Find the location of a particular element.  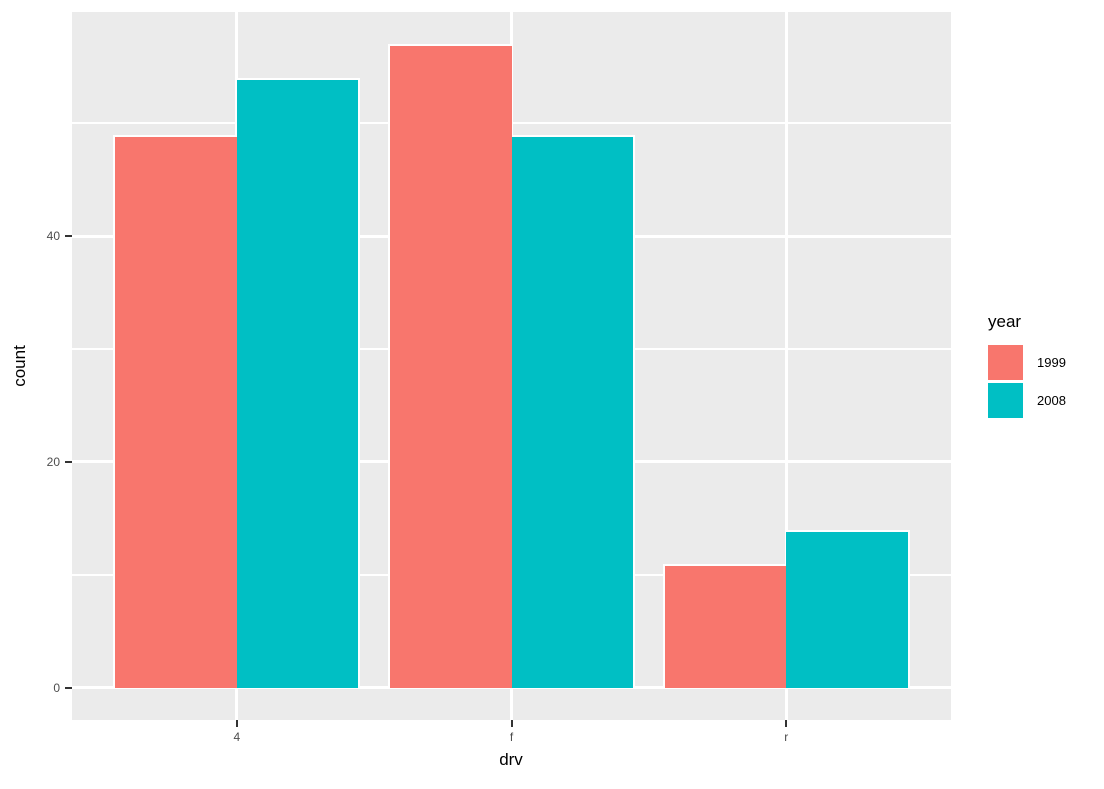

legend: year 1999 2008 is located at coordinates (1027, 366).